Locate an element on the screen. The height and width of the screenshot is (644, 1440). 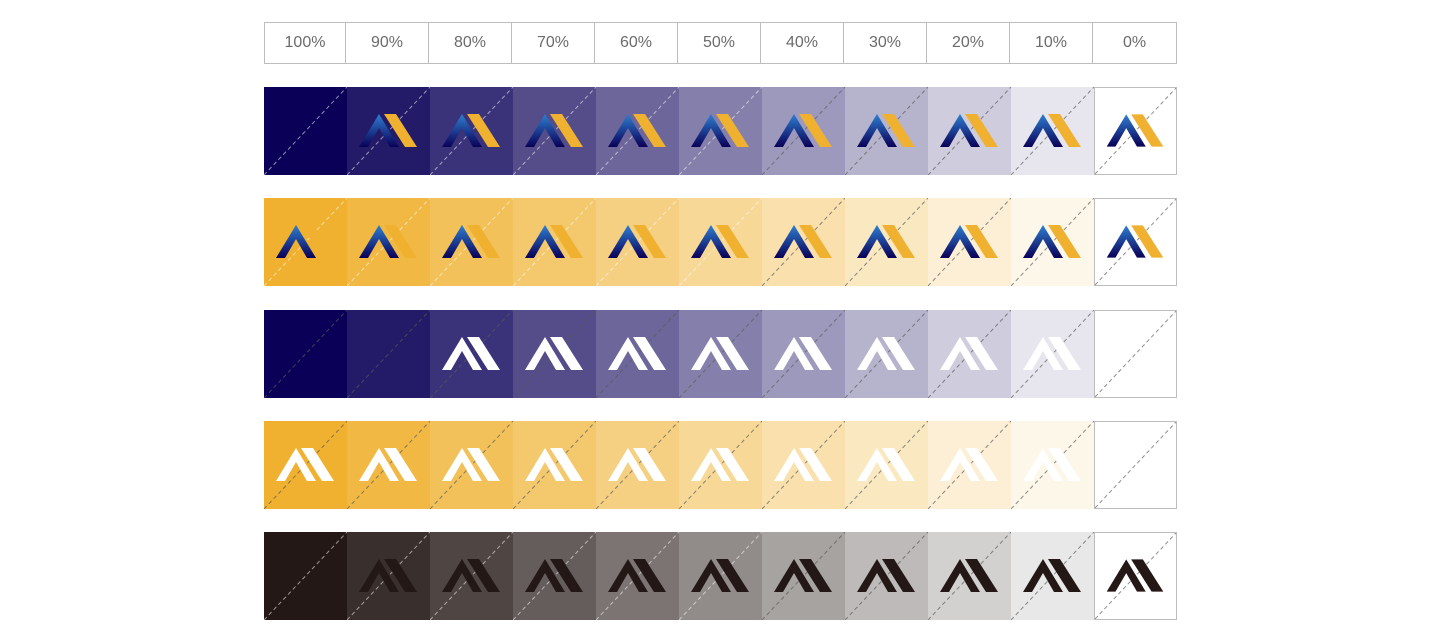
percent-label: 60% is located at coordinates (636, 43).